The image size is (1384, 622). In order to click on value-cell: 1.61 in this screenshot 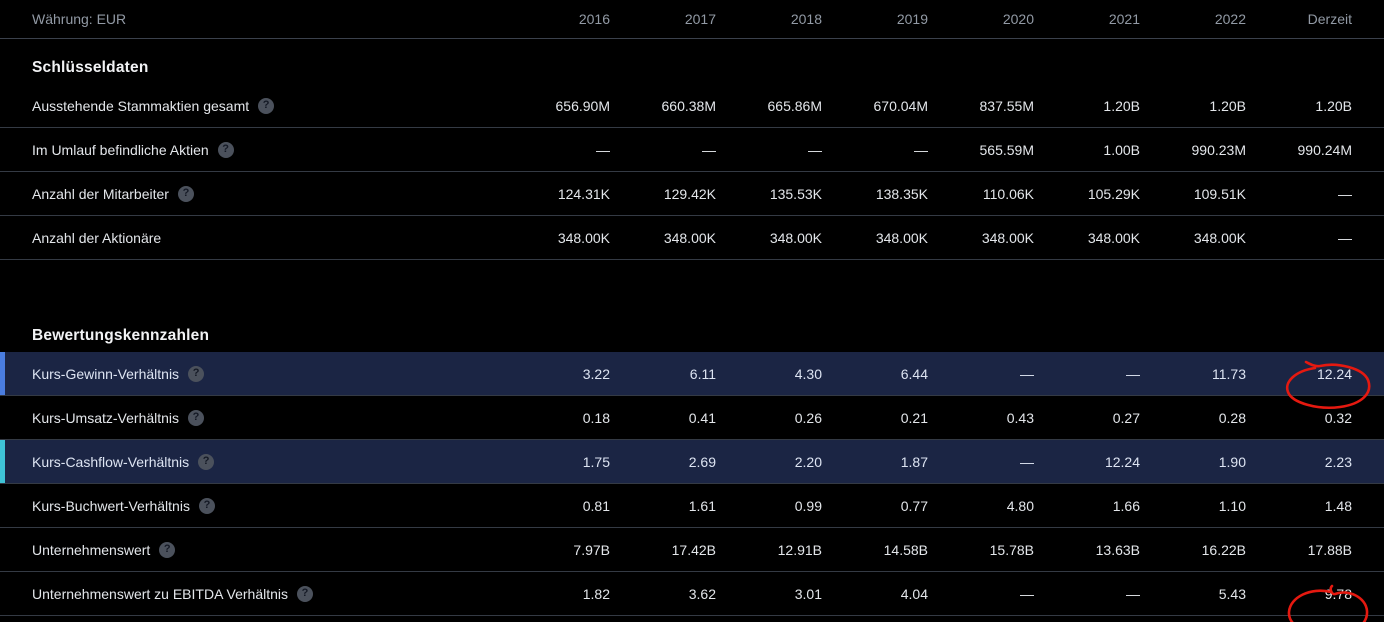, I will do `click(702, 505)`.